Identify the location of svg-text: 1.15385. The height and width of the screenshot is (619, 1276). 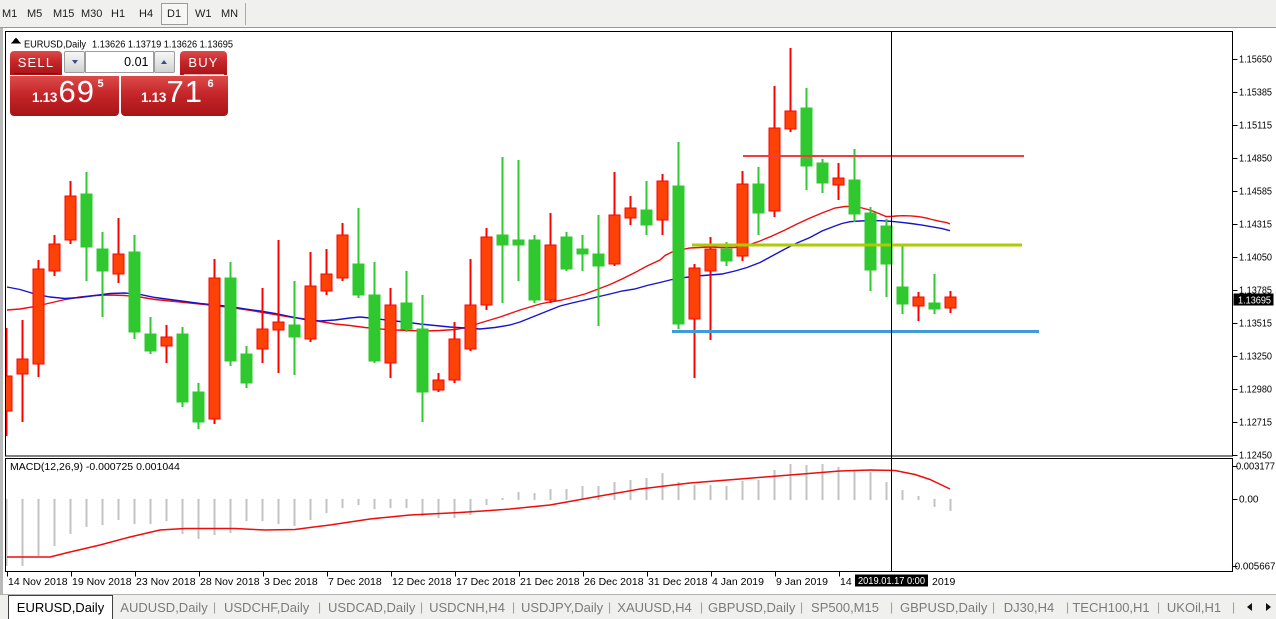
(1255, 93).